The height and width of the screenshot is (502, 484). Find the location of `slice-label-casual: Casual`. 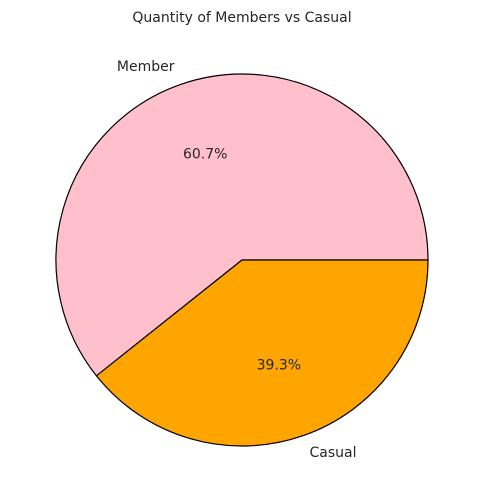

slice-label-casual: Casual is located at coordinates (332, 453).